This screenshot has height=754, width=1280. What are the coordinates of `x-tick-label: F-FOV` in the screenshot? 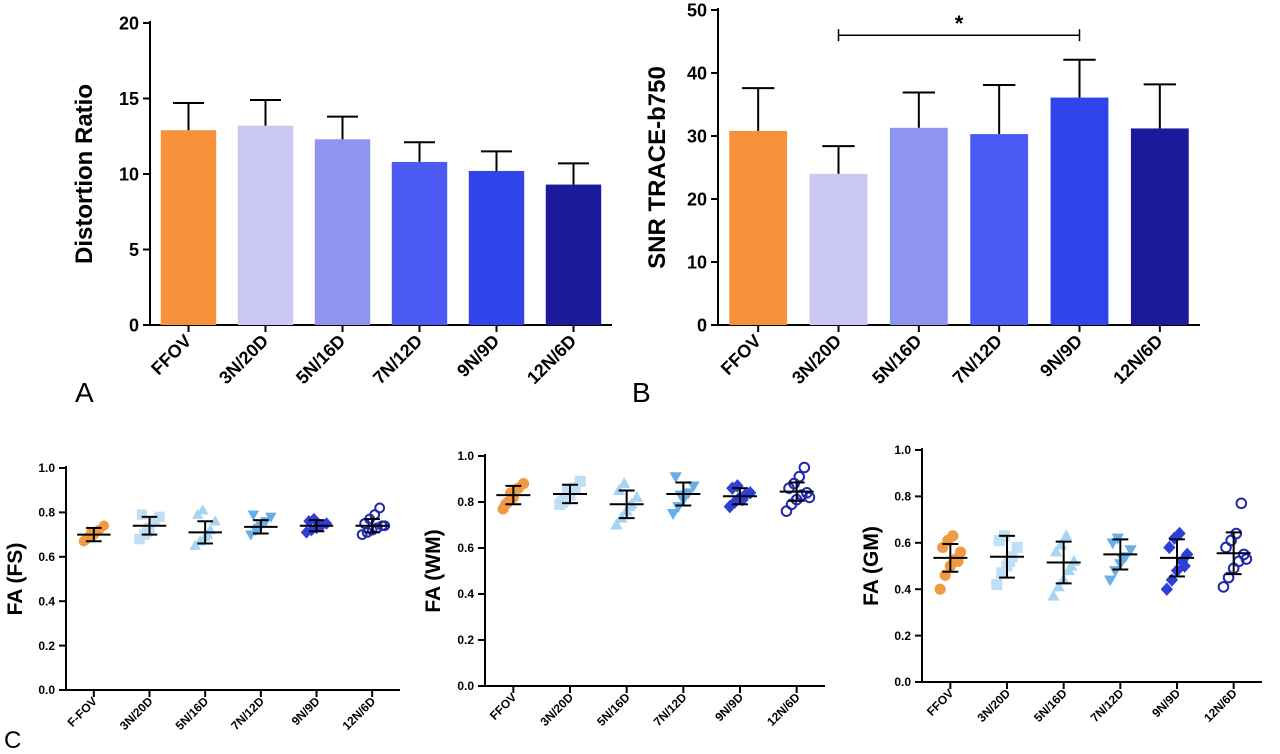 It's located at (82, 711).